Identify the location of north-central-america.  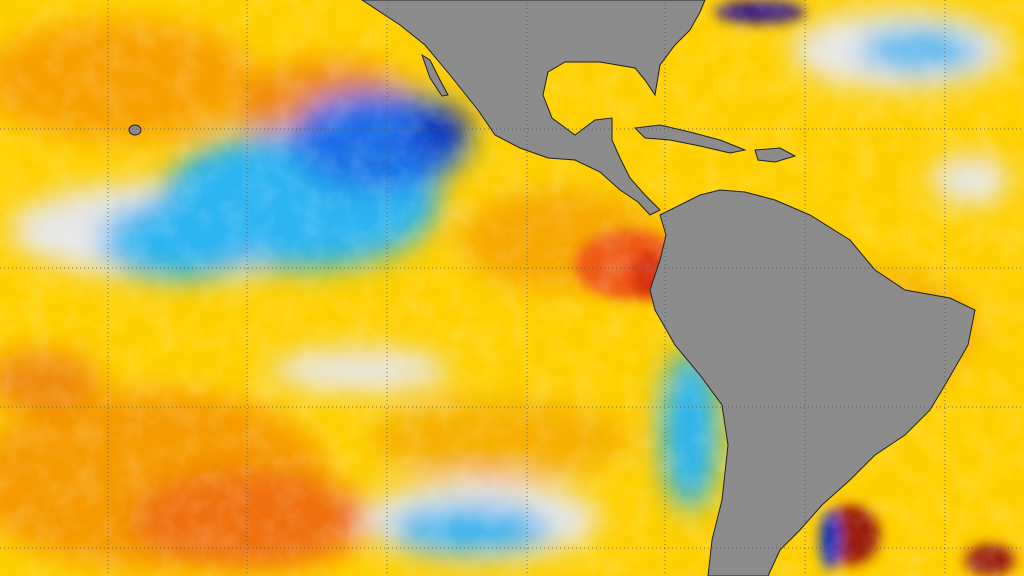
(533, 108).